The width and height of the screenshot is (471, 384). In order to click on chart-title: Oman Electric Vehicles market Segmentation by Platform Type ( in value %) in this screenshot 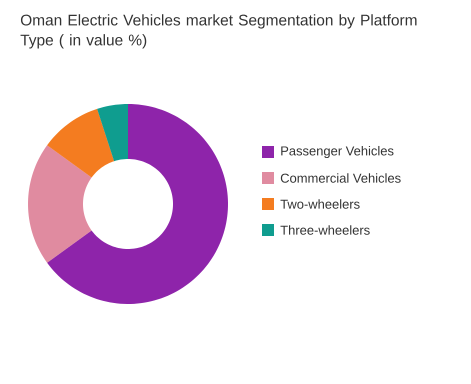, I will do `click(218, 31)`.